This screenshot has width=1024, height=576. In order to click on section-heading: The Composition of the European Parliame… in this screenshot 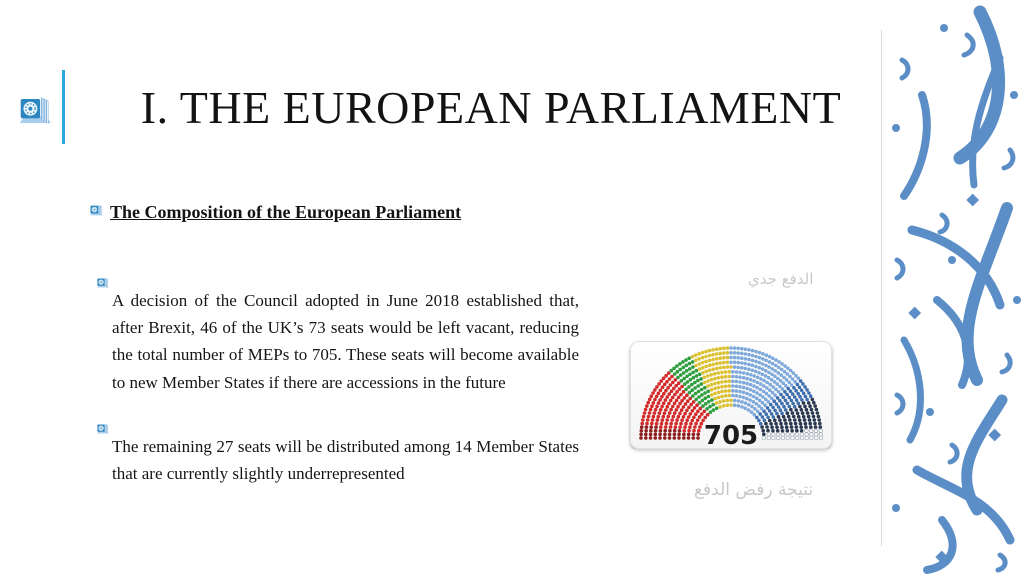, I will do `click(274, 212)`.